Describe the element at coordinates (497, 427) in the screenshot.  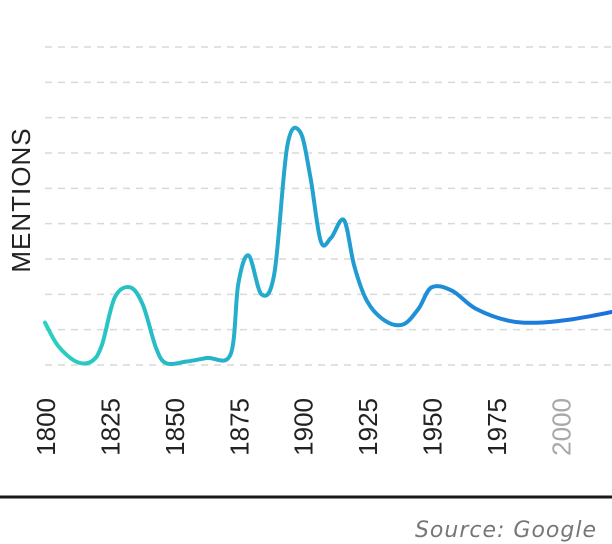
I see `x-tick-label: 1975` at that location.